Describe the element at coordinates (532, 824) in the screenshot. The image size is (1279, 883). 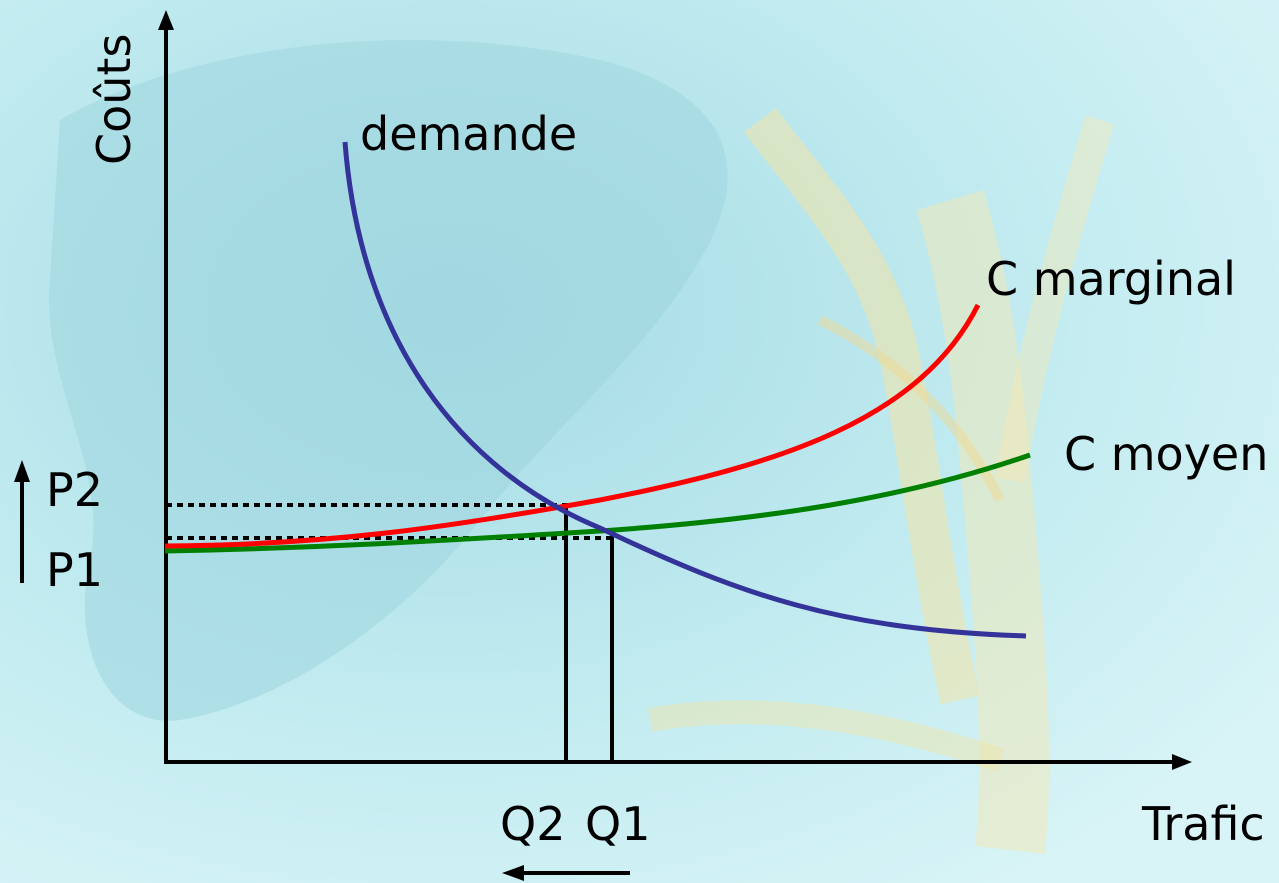
I see `q2-label: Q2` at that location.